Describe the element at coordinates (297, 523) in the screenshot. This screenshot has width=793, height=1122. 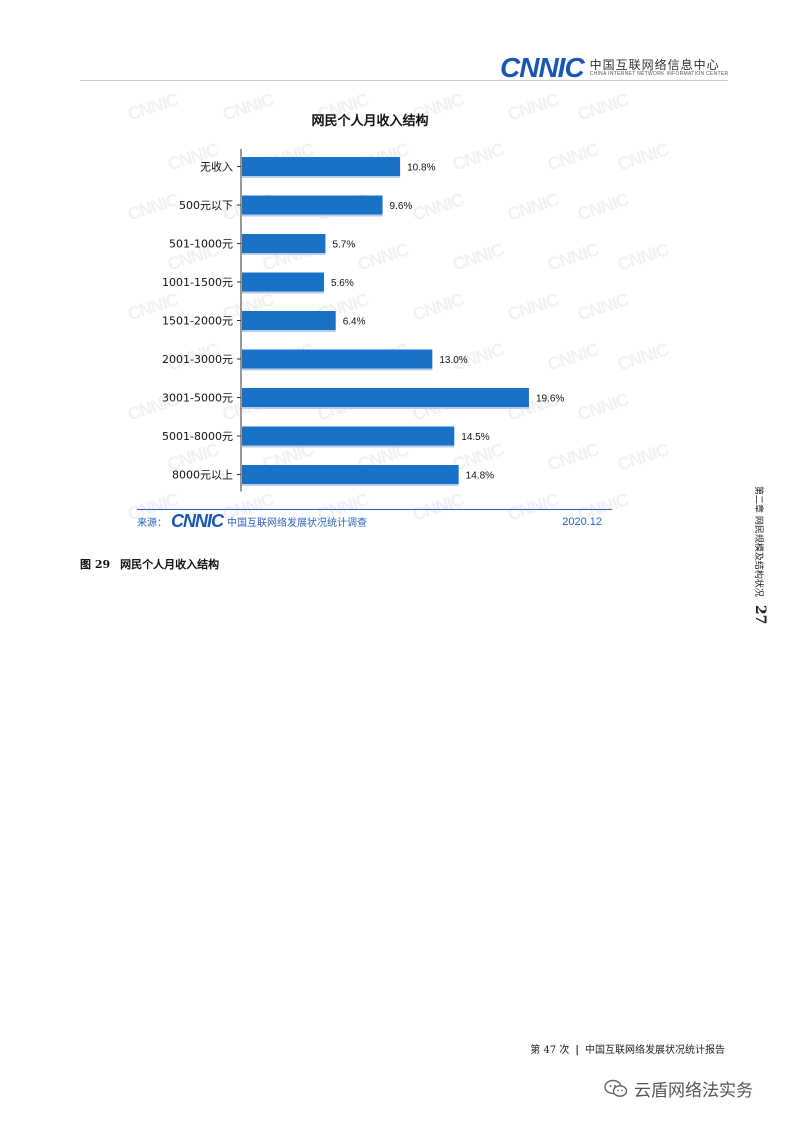
I see `source-text: 中国互联网络发展状况统计调查` at that location.